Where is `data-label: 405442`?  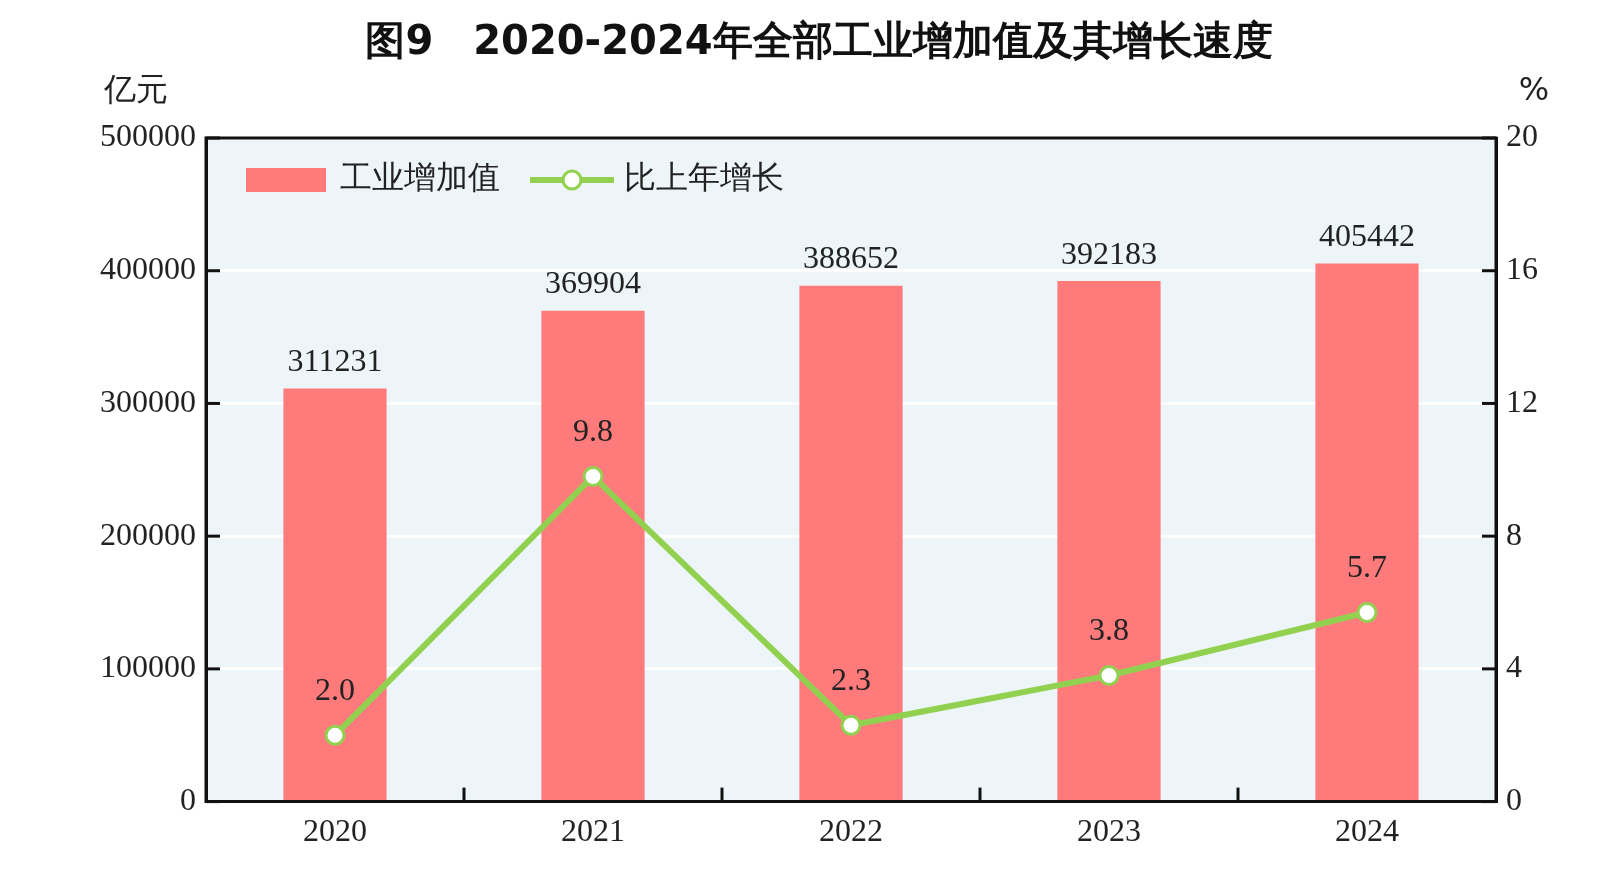
data-label: 405442 is located at coordinates (1367, 234).